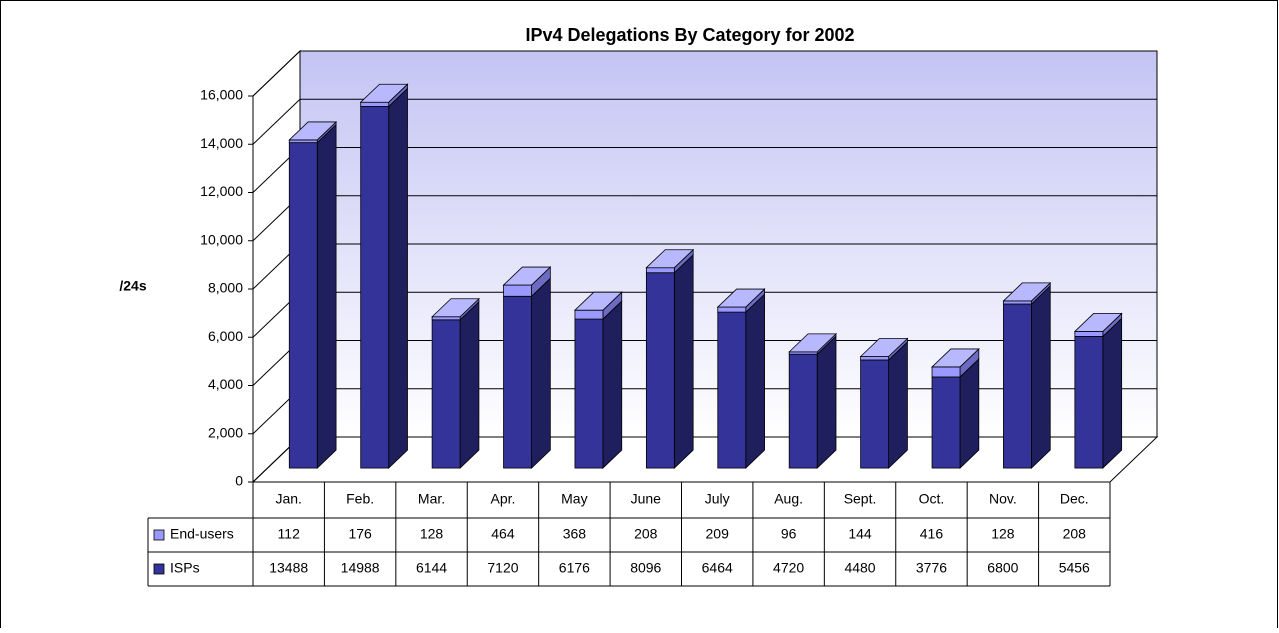 The height and width of the screenshot is (633, 1279). What do you see at coordinates (859, 568) in the screenshot?
I see `table-value: 4480` at bounding box center [859, 568].